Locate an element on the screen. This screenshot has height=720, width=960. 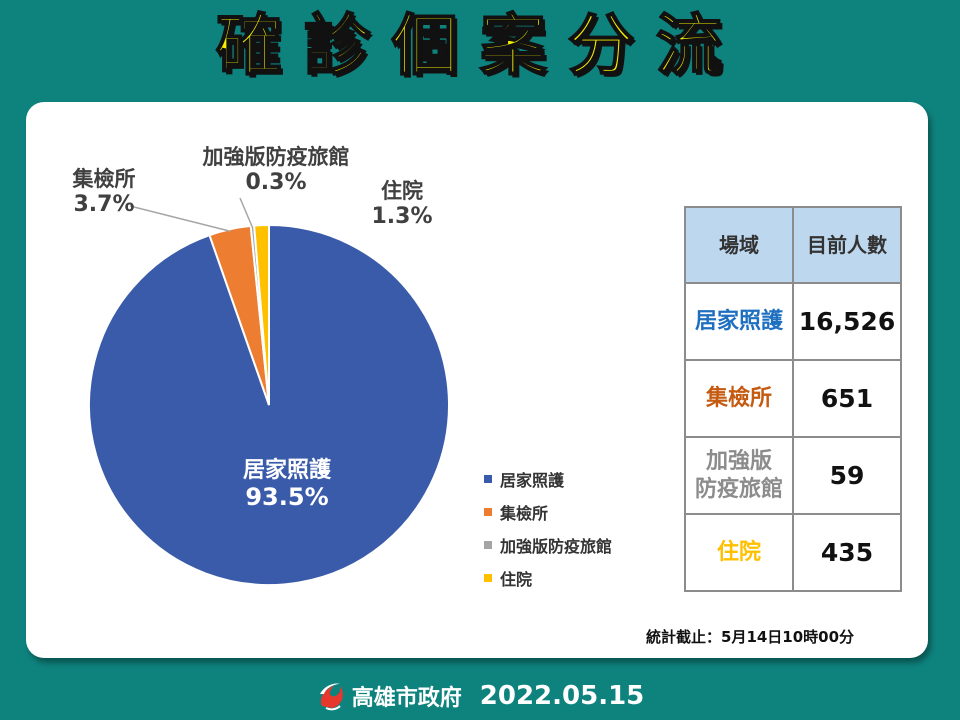
table-row: 集檢所 651 is located at coordinates (793, 398).